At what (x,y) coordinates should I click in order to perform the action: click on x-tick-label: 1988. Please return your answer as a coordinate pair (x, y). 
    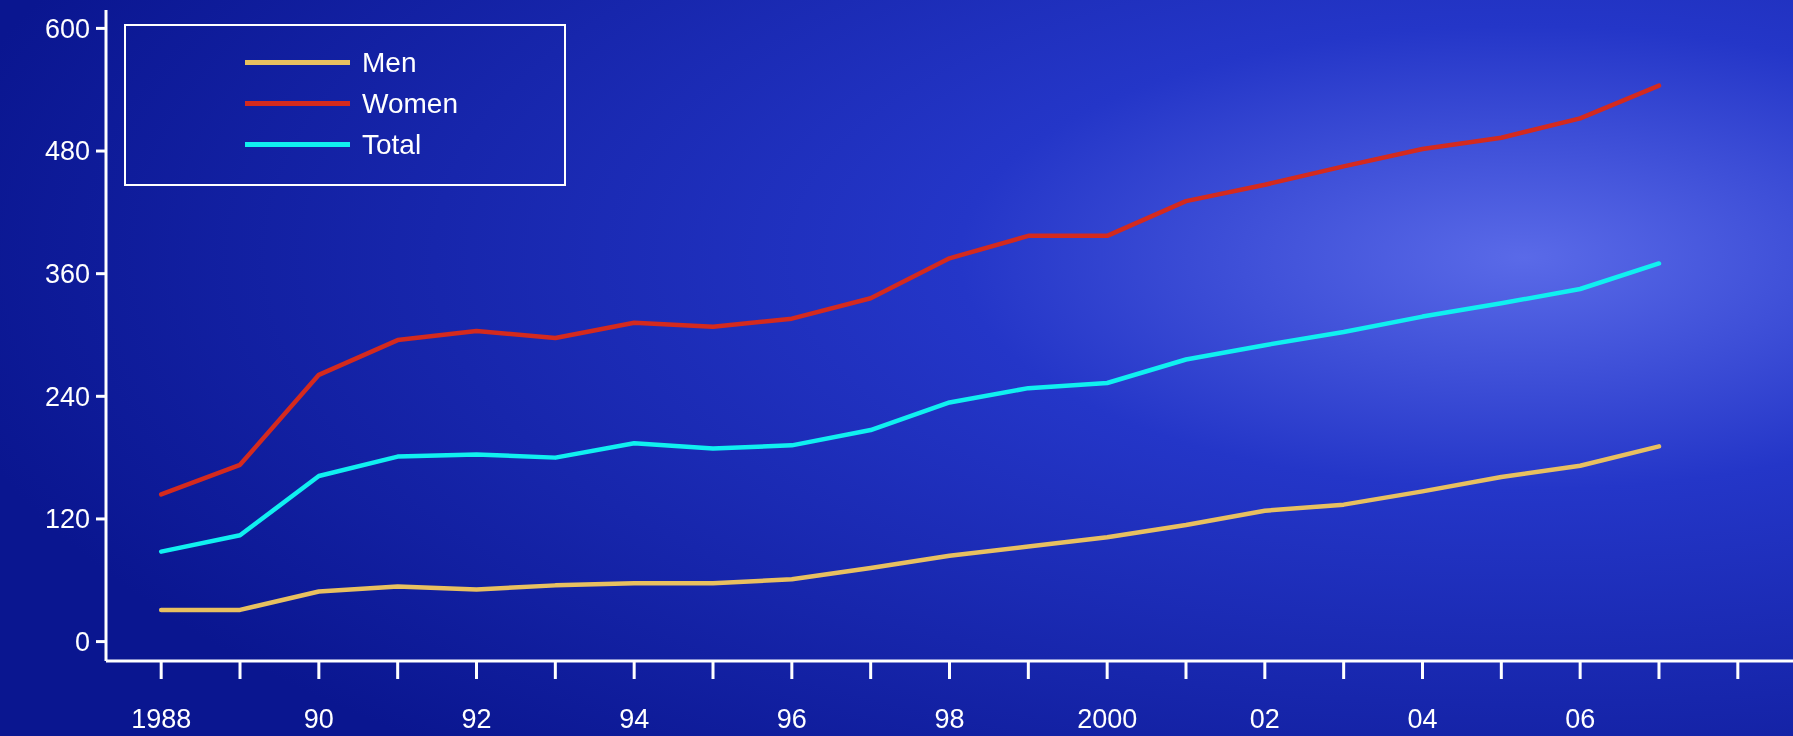
    Looking at the image, I should click on (161, 719).